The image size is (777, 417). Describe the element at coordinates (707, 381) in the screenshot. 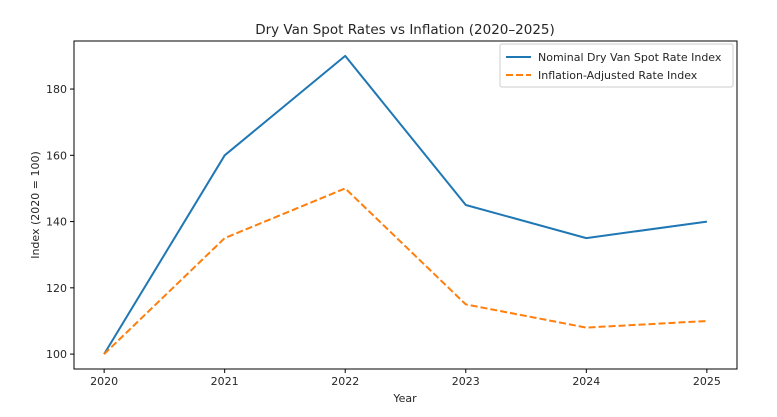

I see `x-tick-label: 2025` at that location.